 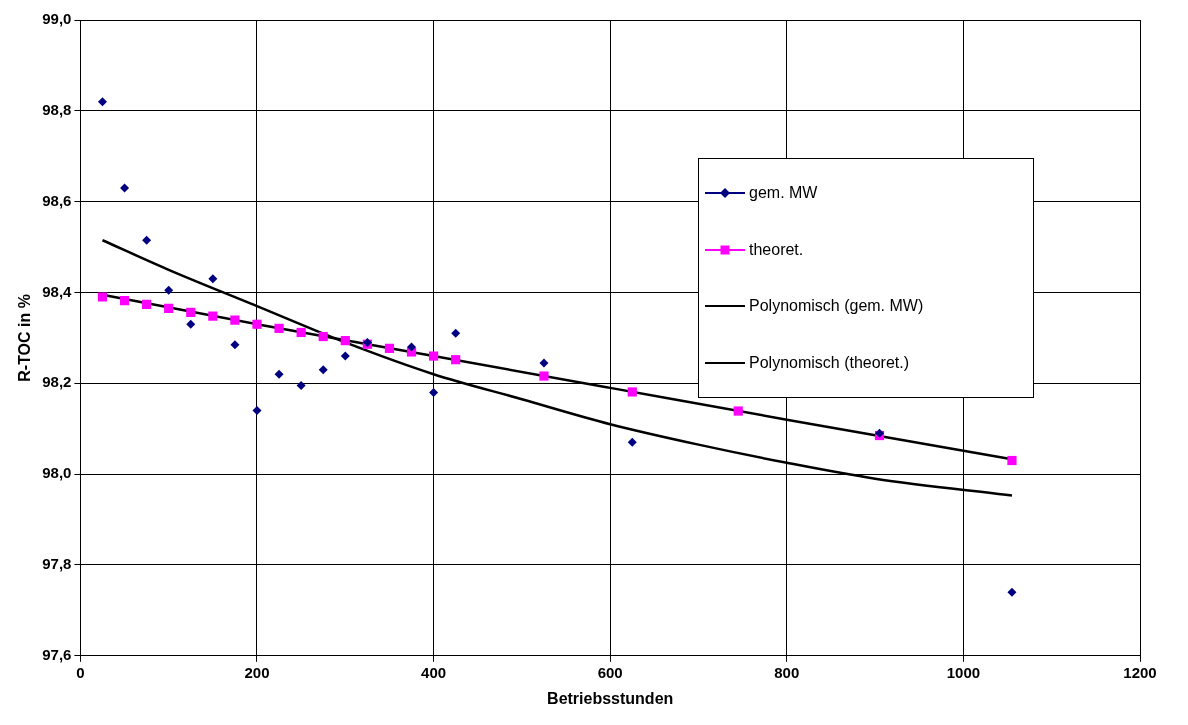 What do you see at coordinates (829, 362) in the screenshot?
I see `legend-label: Polynomisch (theoret.)` at bounding box center [829, 362].